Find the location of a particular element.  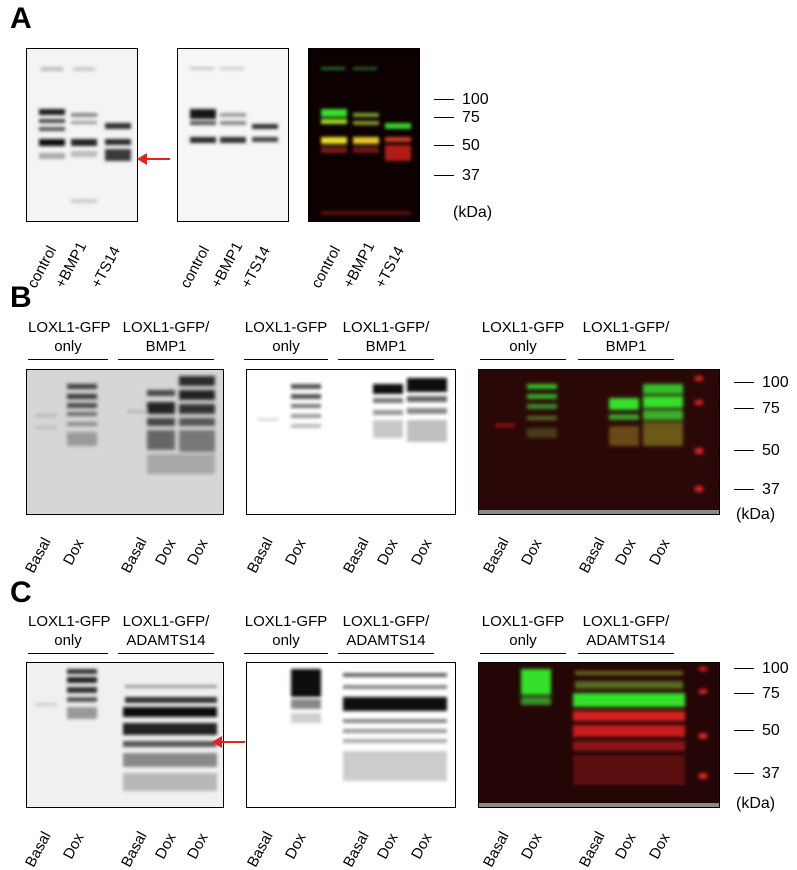

panel-c1-group-adamts14: LOXL1-GFP/ADAMTS14 is located at coordinates (166, 633).